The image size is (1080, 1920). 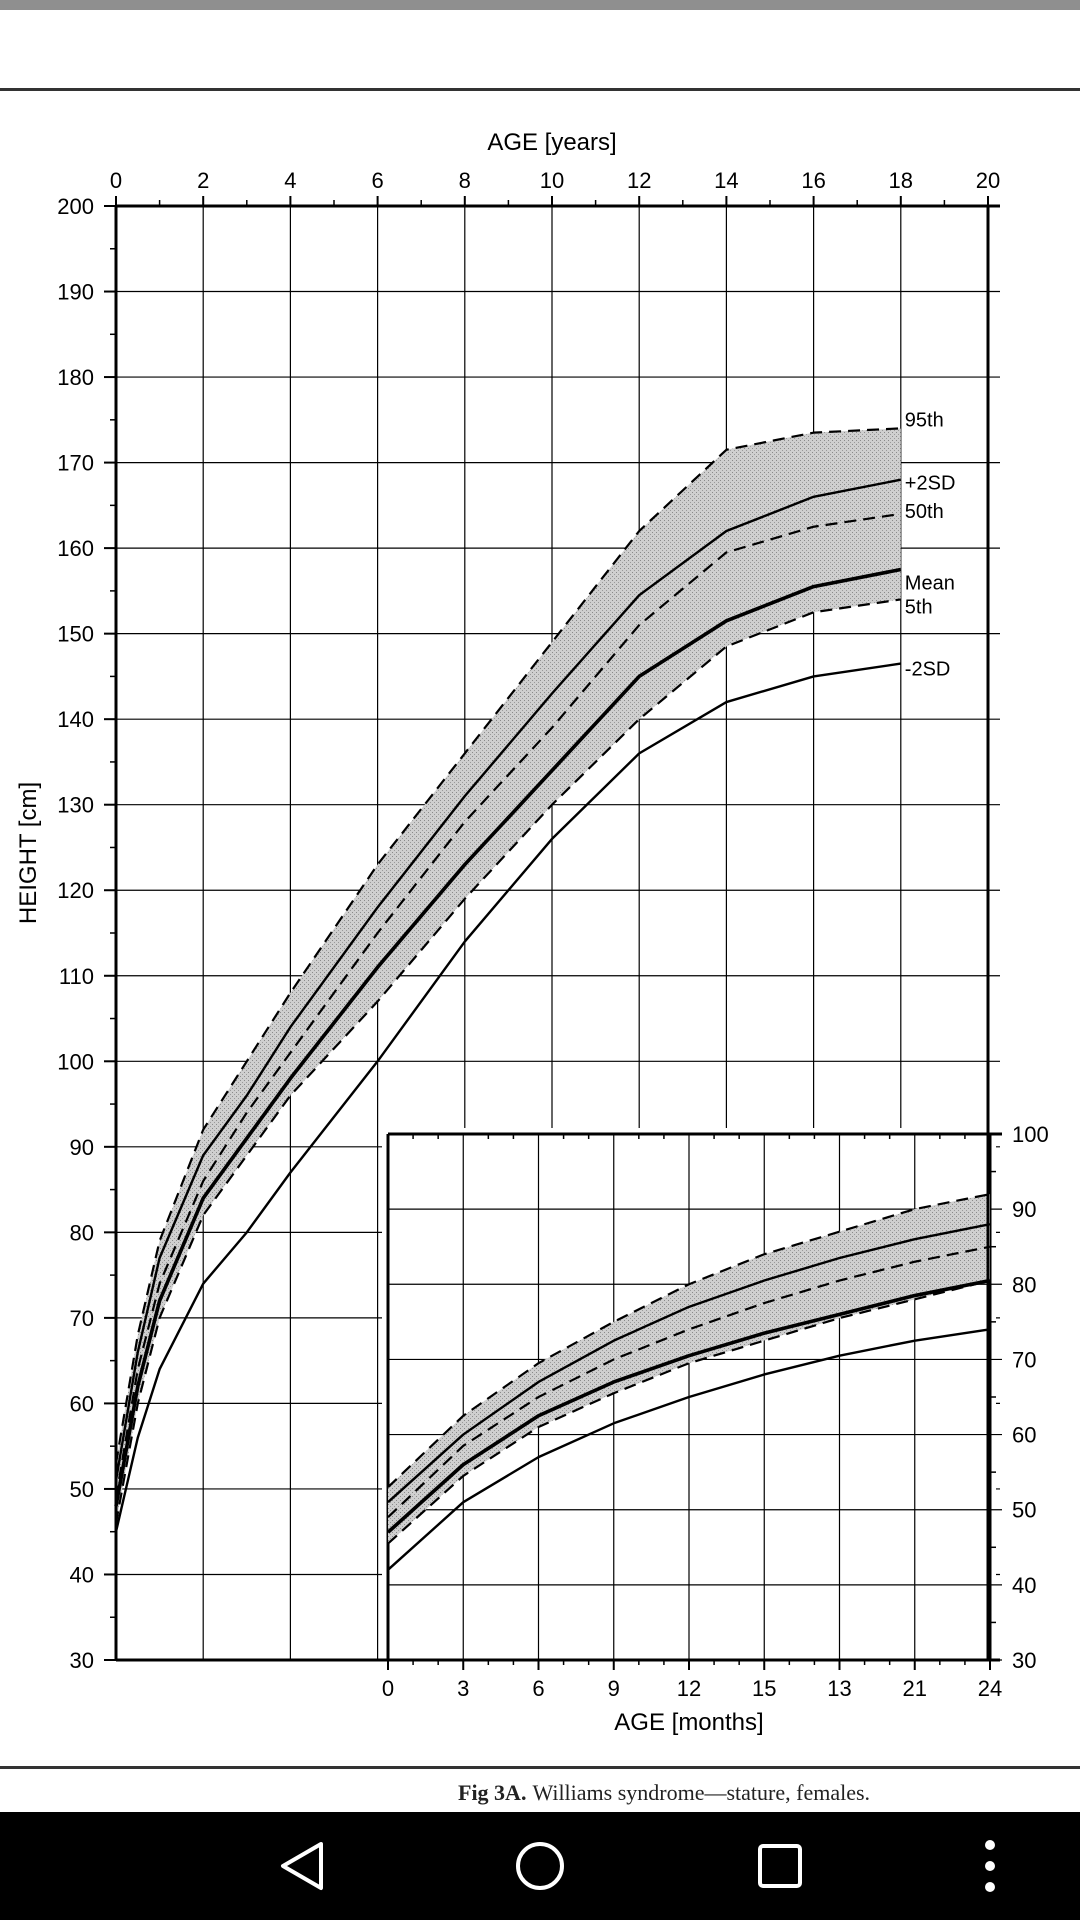 I want to click on inset-x-tick-label: 0, so click(x=388, y=1688).